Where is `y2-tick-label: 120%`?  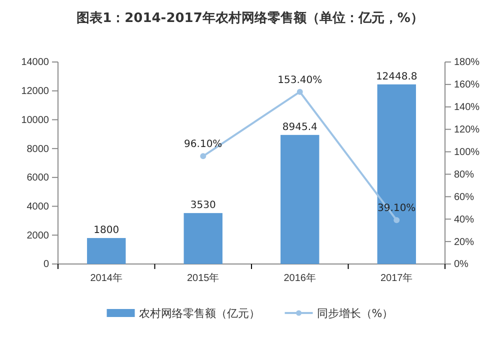
y2-tick-label: 120% is located at coordinates (467, 130).